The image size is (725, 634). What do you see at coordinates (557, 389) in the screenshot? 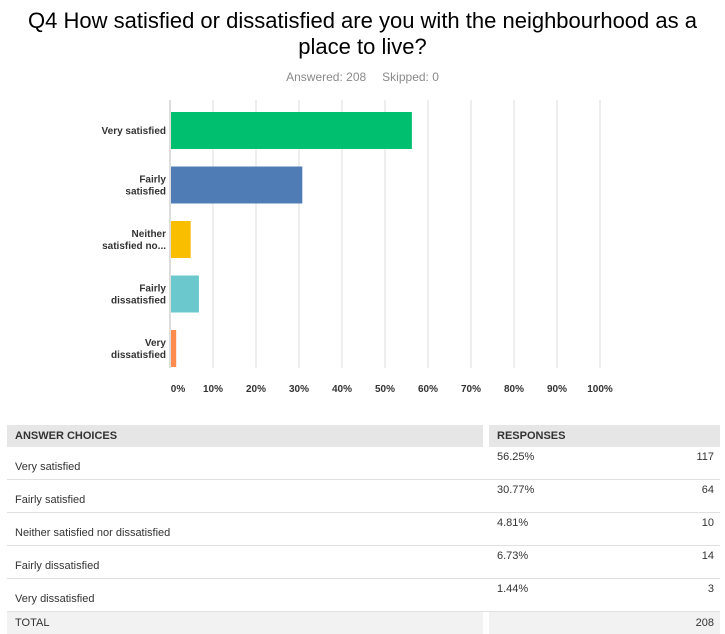
I see `tick-label: 90%` at bounding box center [557, 389].